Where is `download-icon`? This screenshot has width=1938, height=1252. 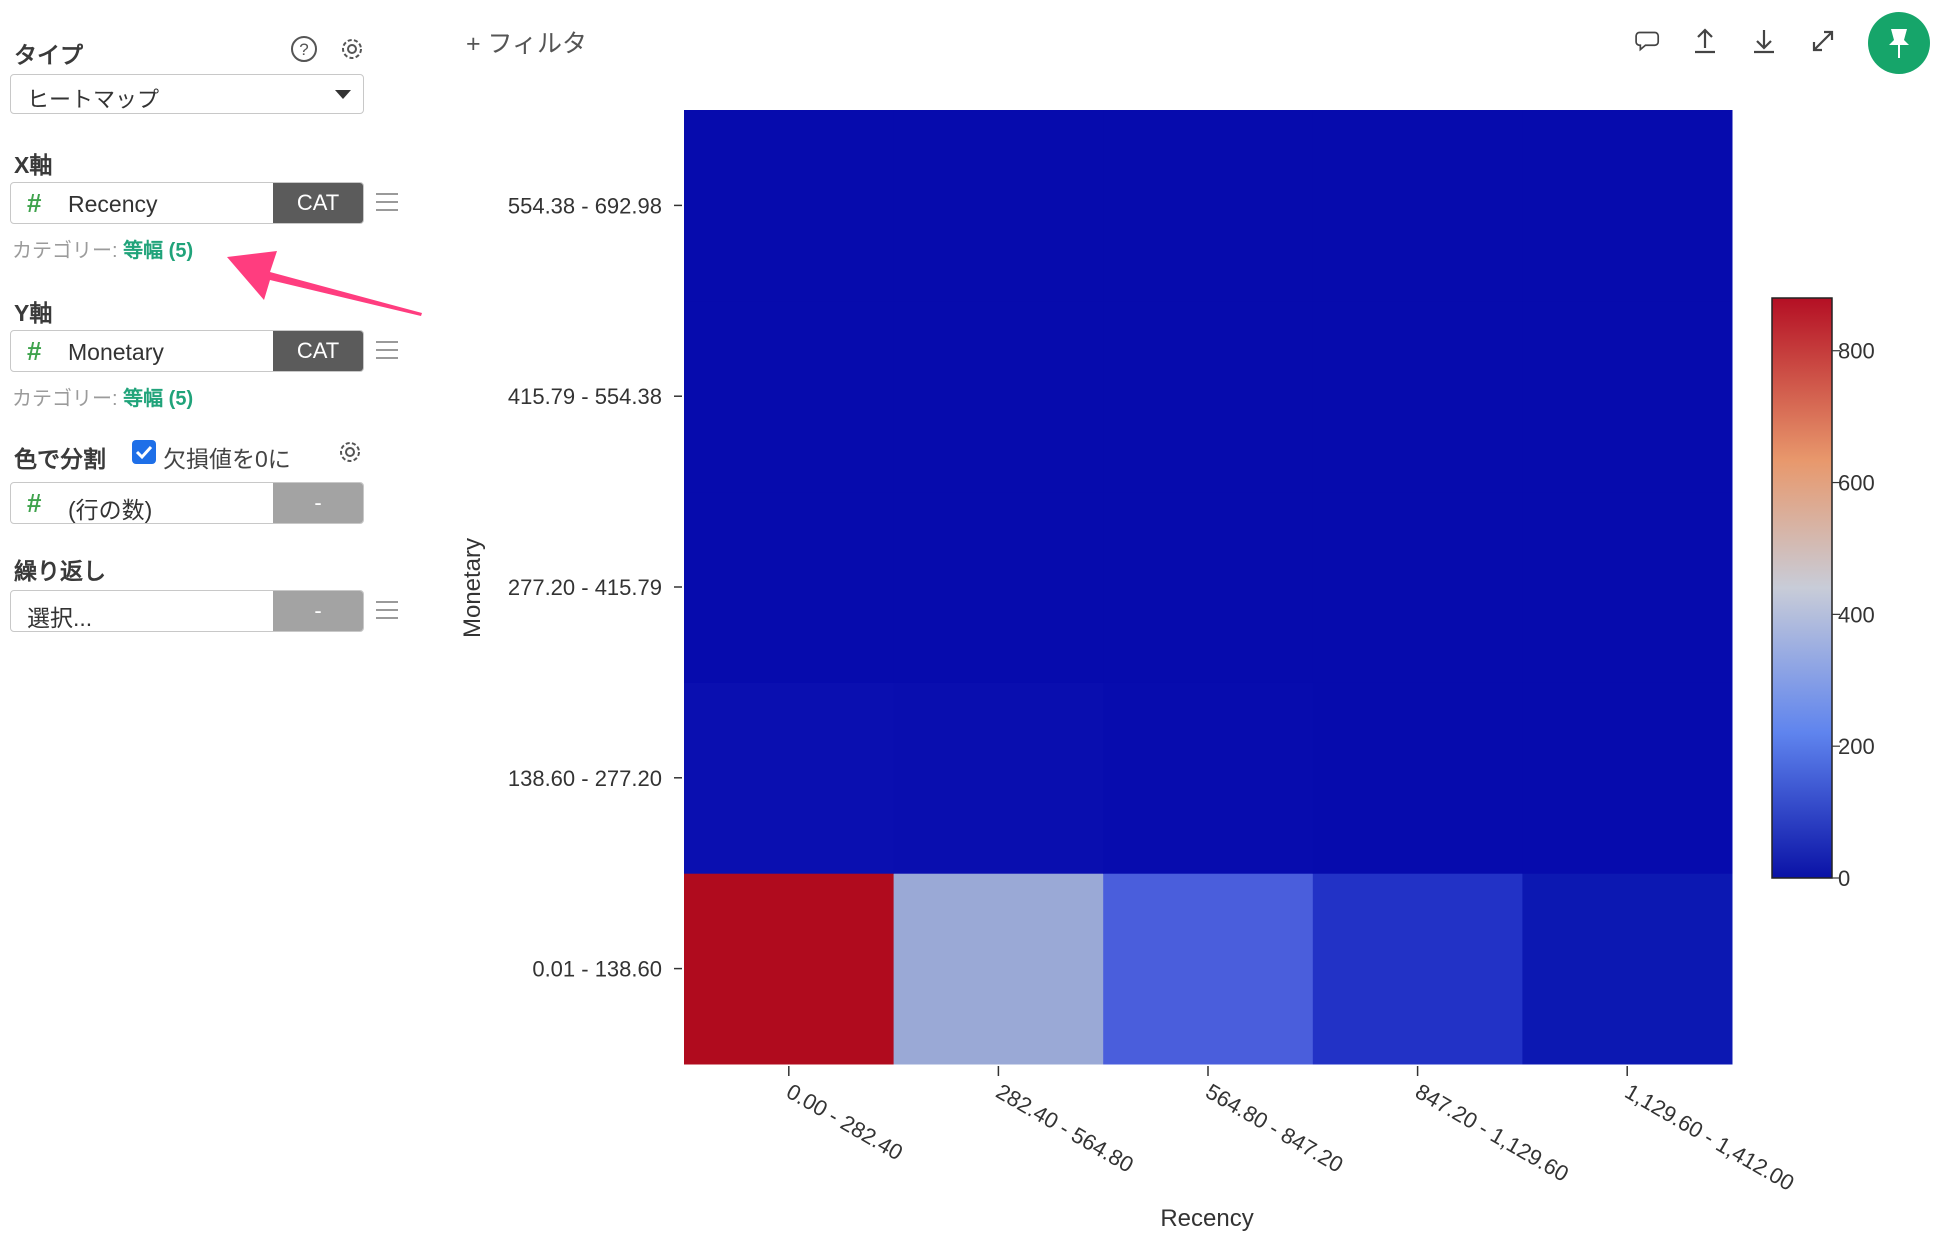 download-icon is located at coordinates (1764, 41).